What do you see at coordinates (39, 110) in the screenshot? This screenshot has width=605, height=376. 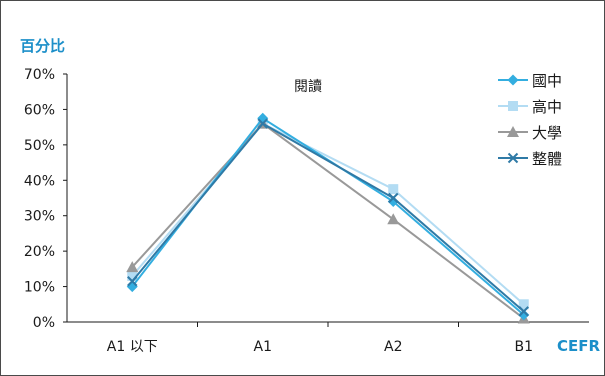 I see `y-tick-label: 60%` at bounding box center [39, 110].